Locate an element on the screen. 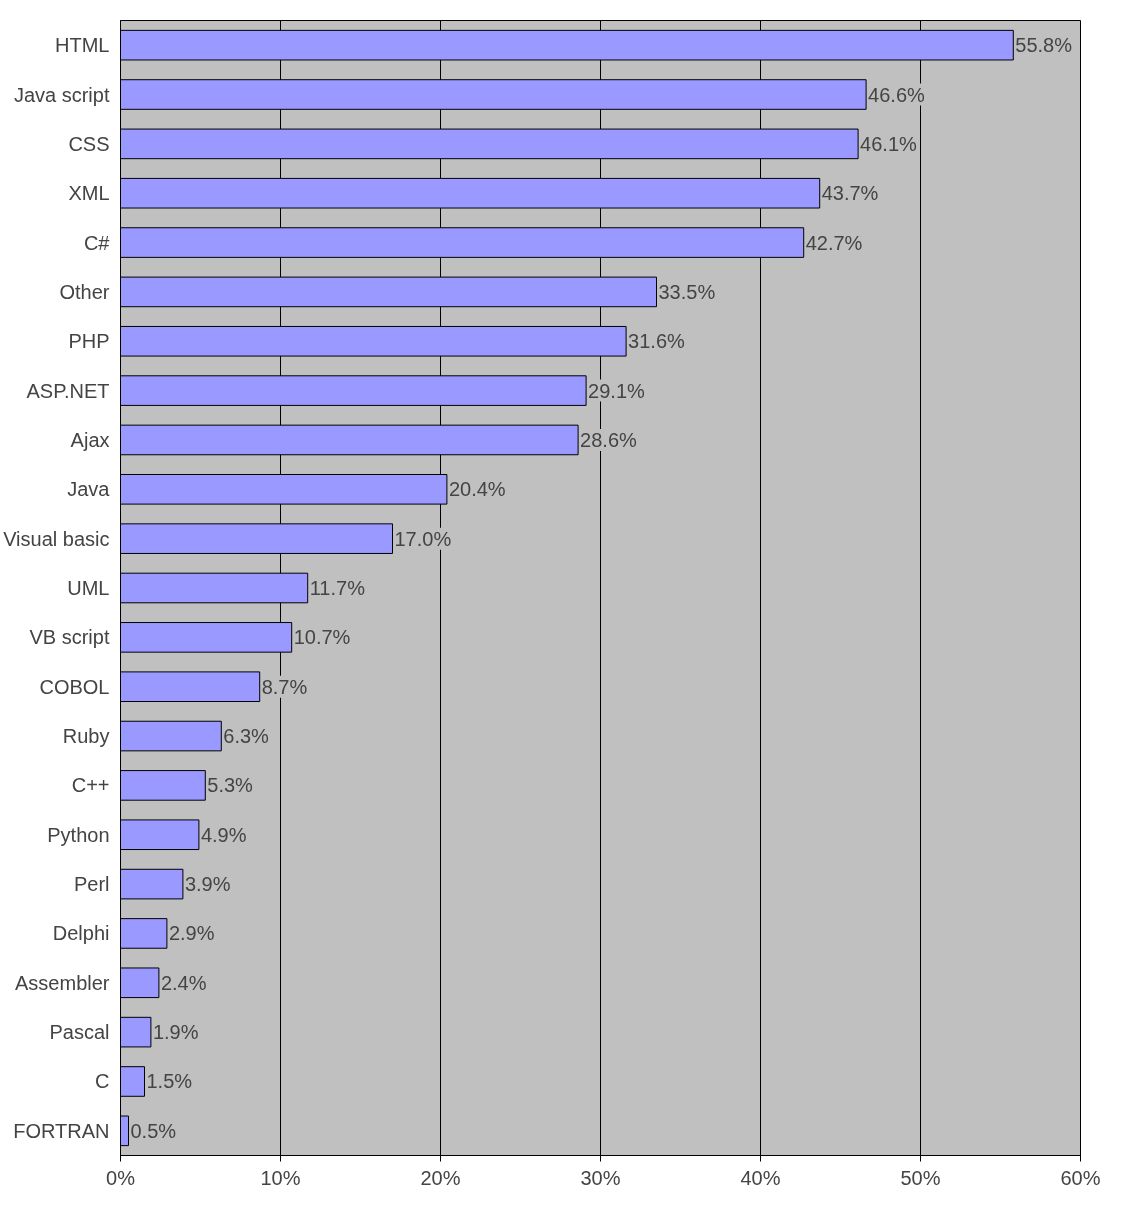  y-tick-label: HTML is located at coordinates (82, 45).